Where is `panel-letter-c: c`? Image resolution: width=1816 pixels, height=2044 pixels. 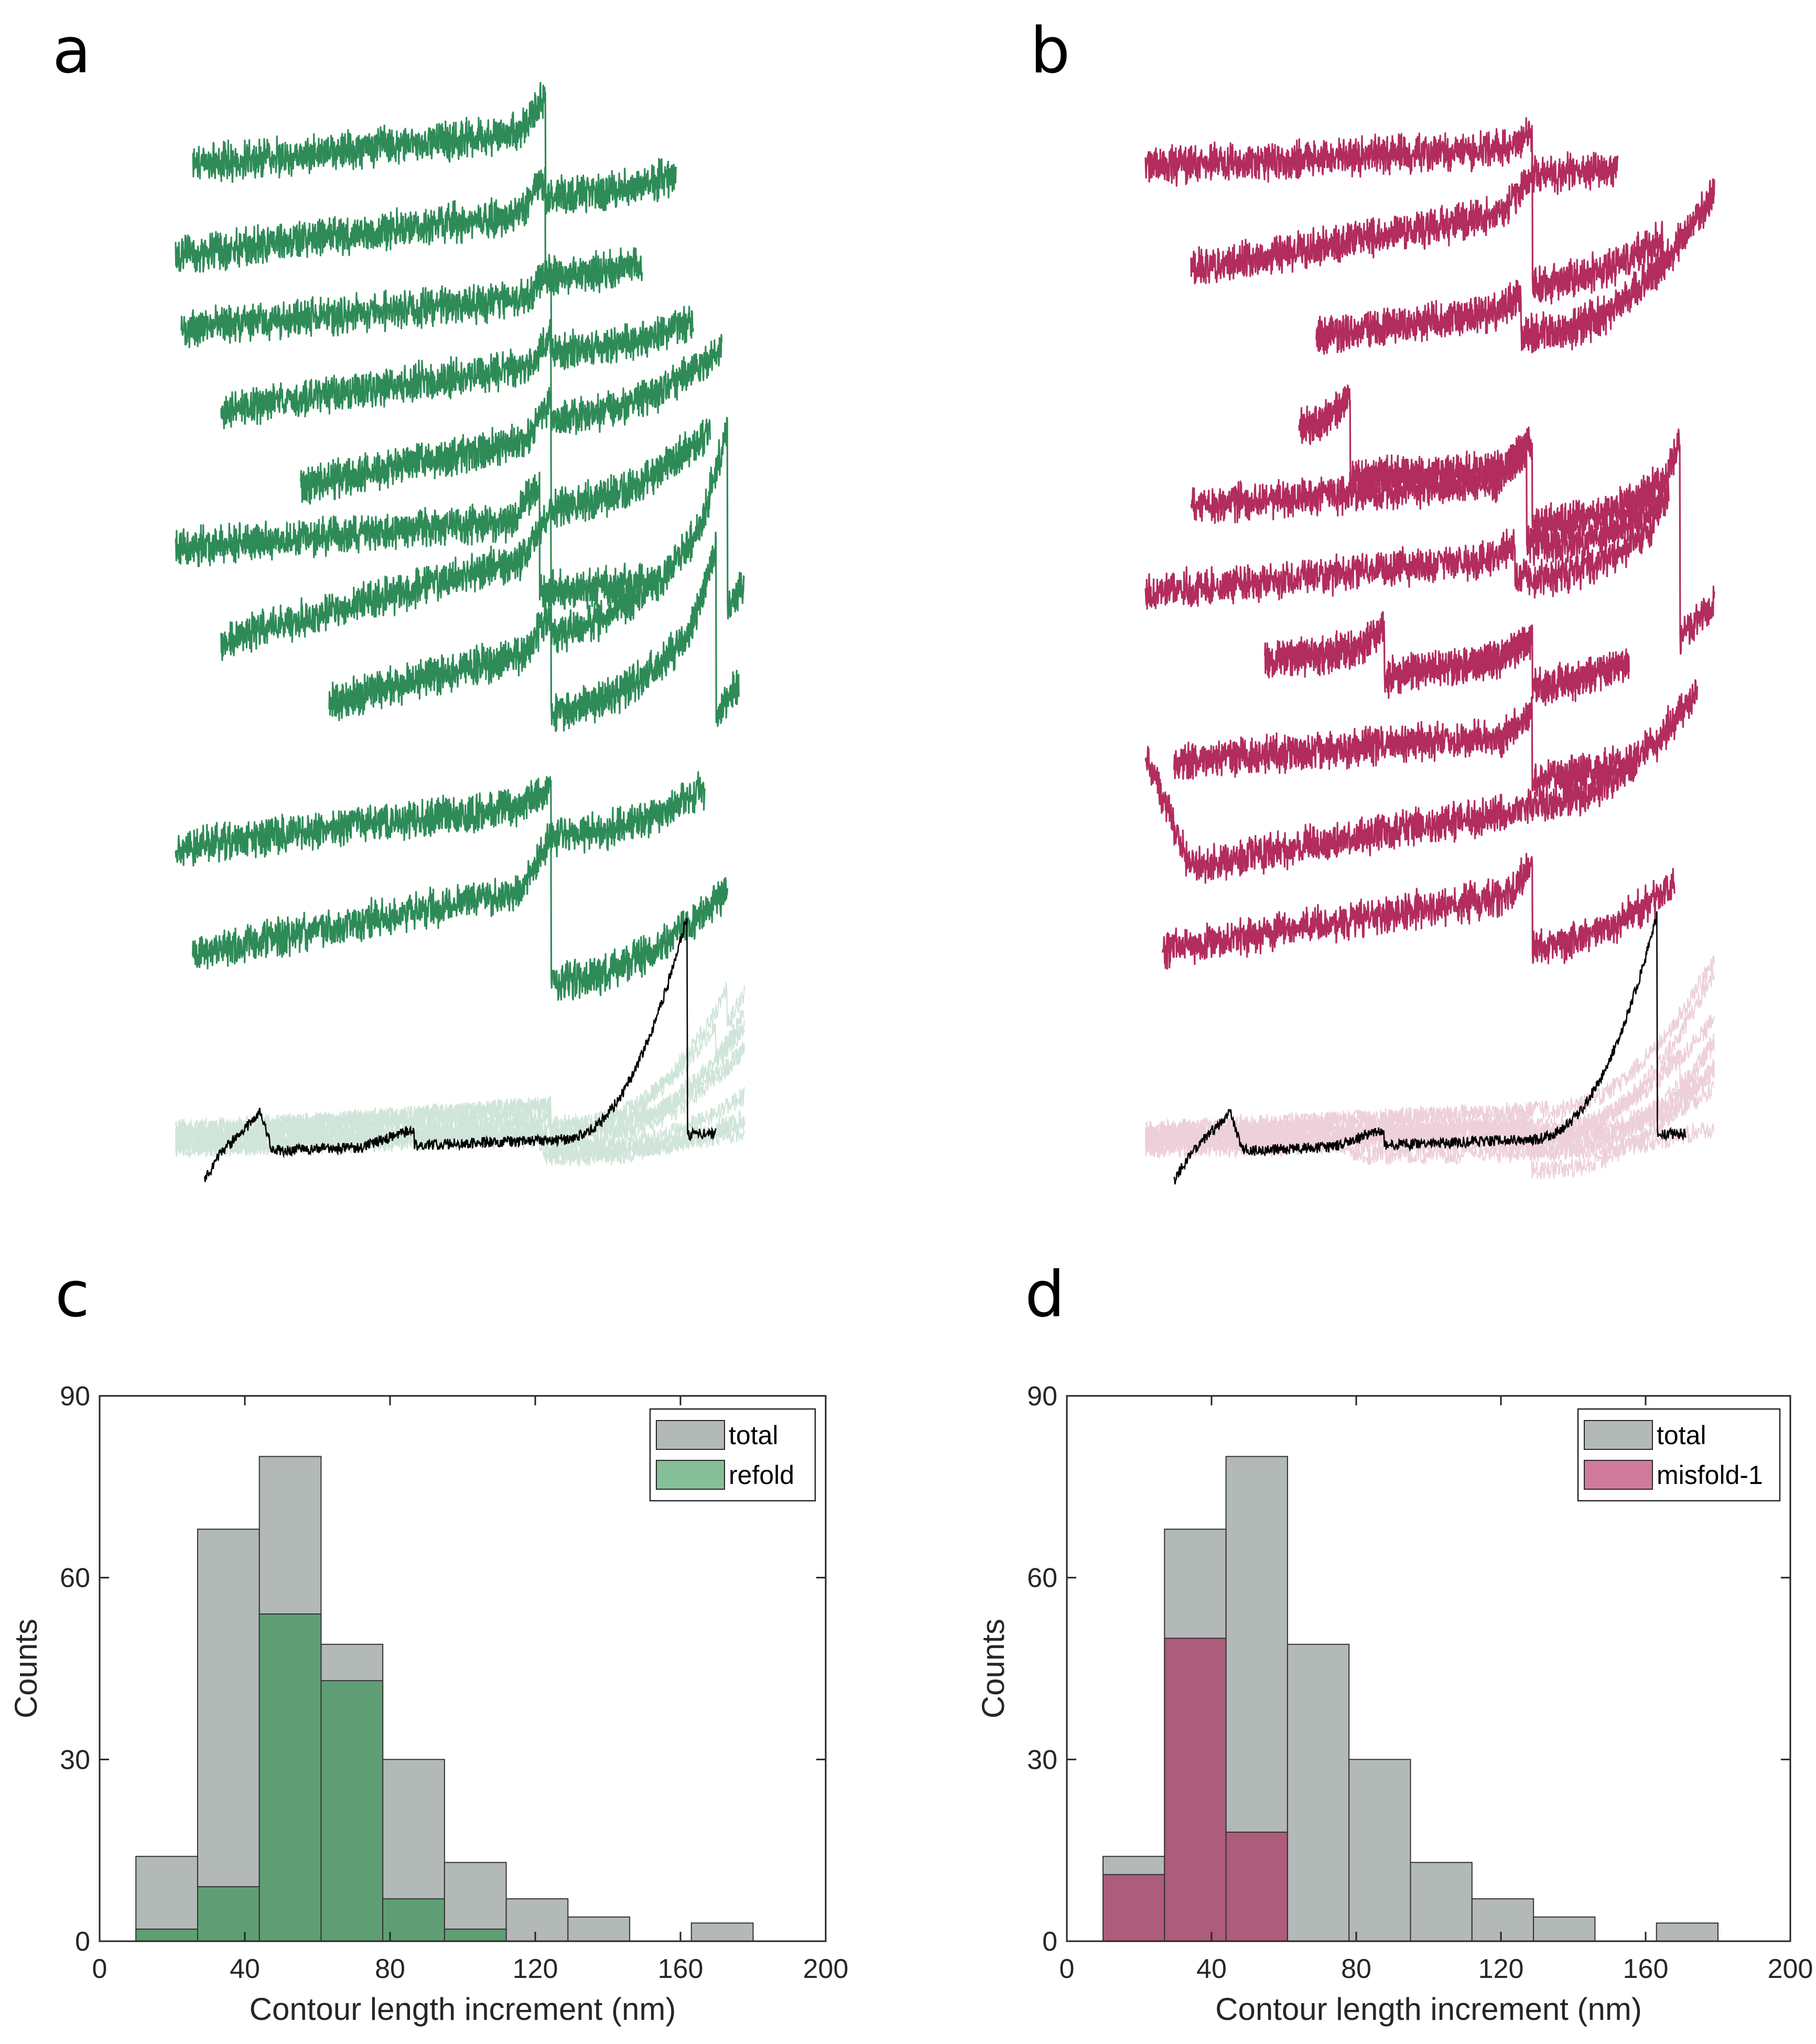 panel-letter-c: c is located at coordinates (72, 1294).